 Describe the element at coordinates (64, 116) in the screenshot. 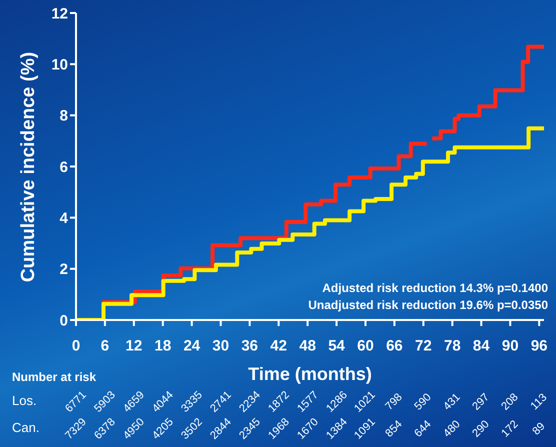

I see `y-tick-label: 8` at that location.